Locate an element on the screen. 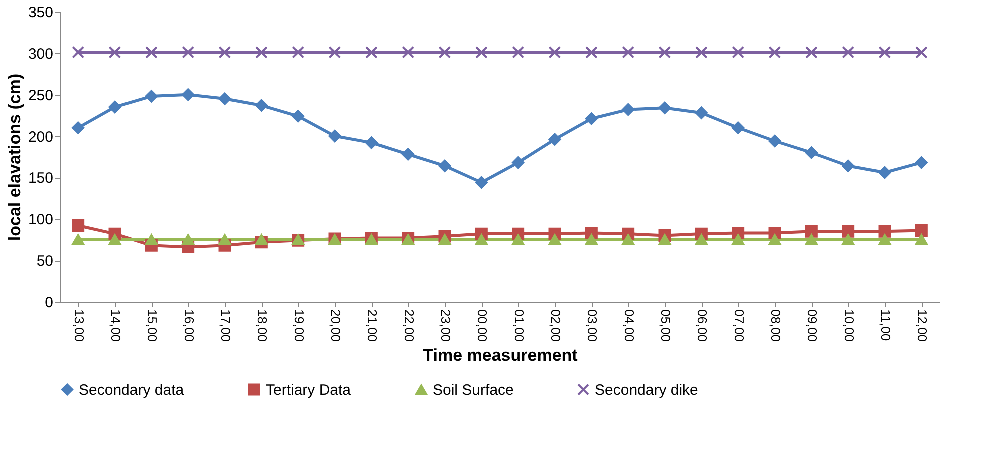 The height and width of the screenshot is (460, 991). y-tick-label: 150 is located at coordinates (41, 179).